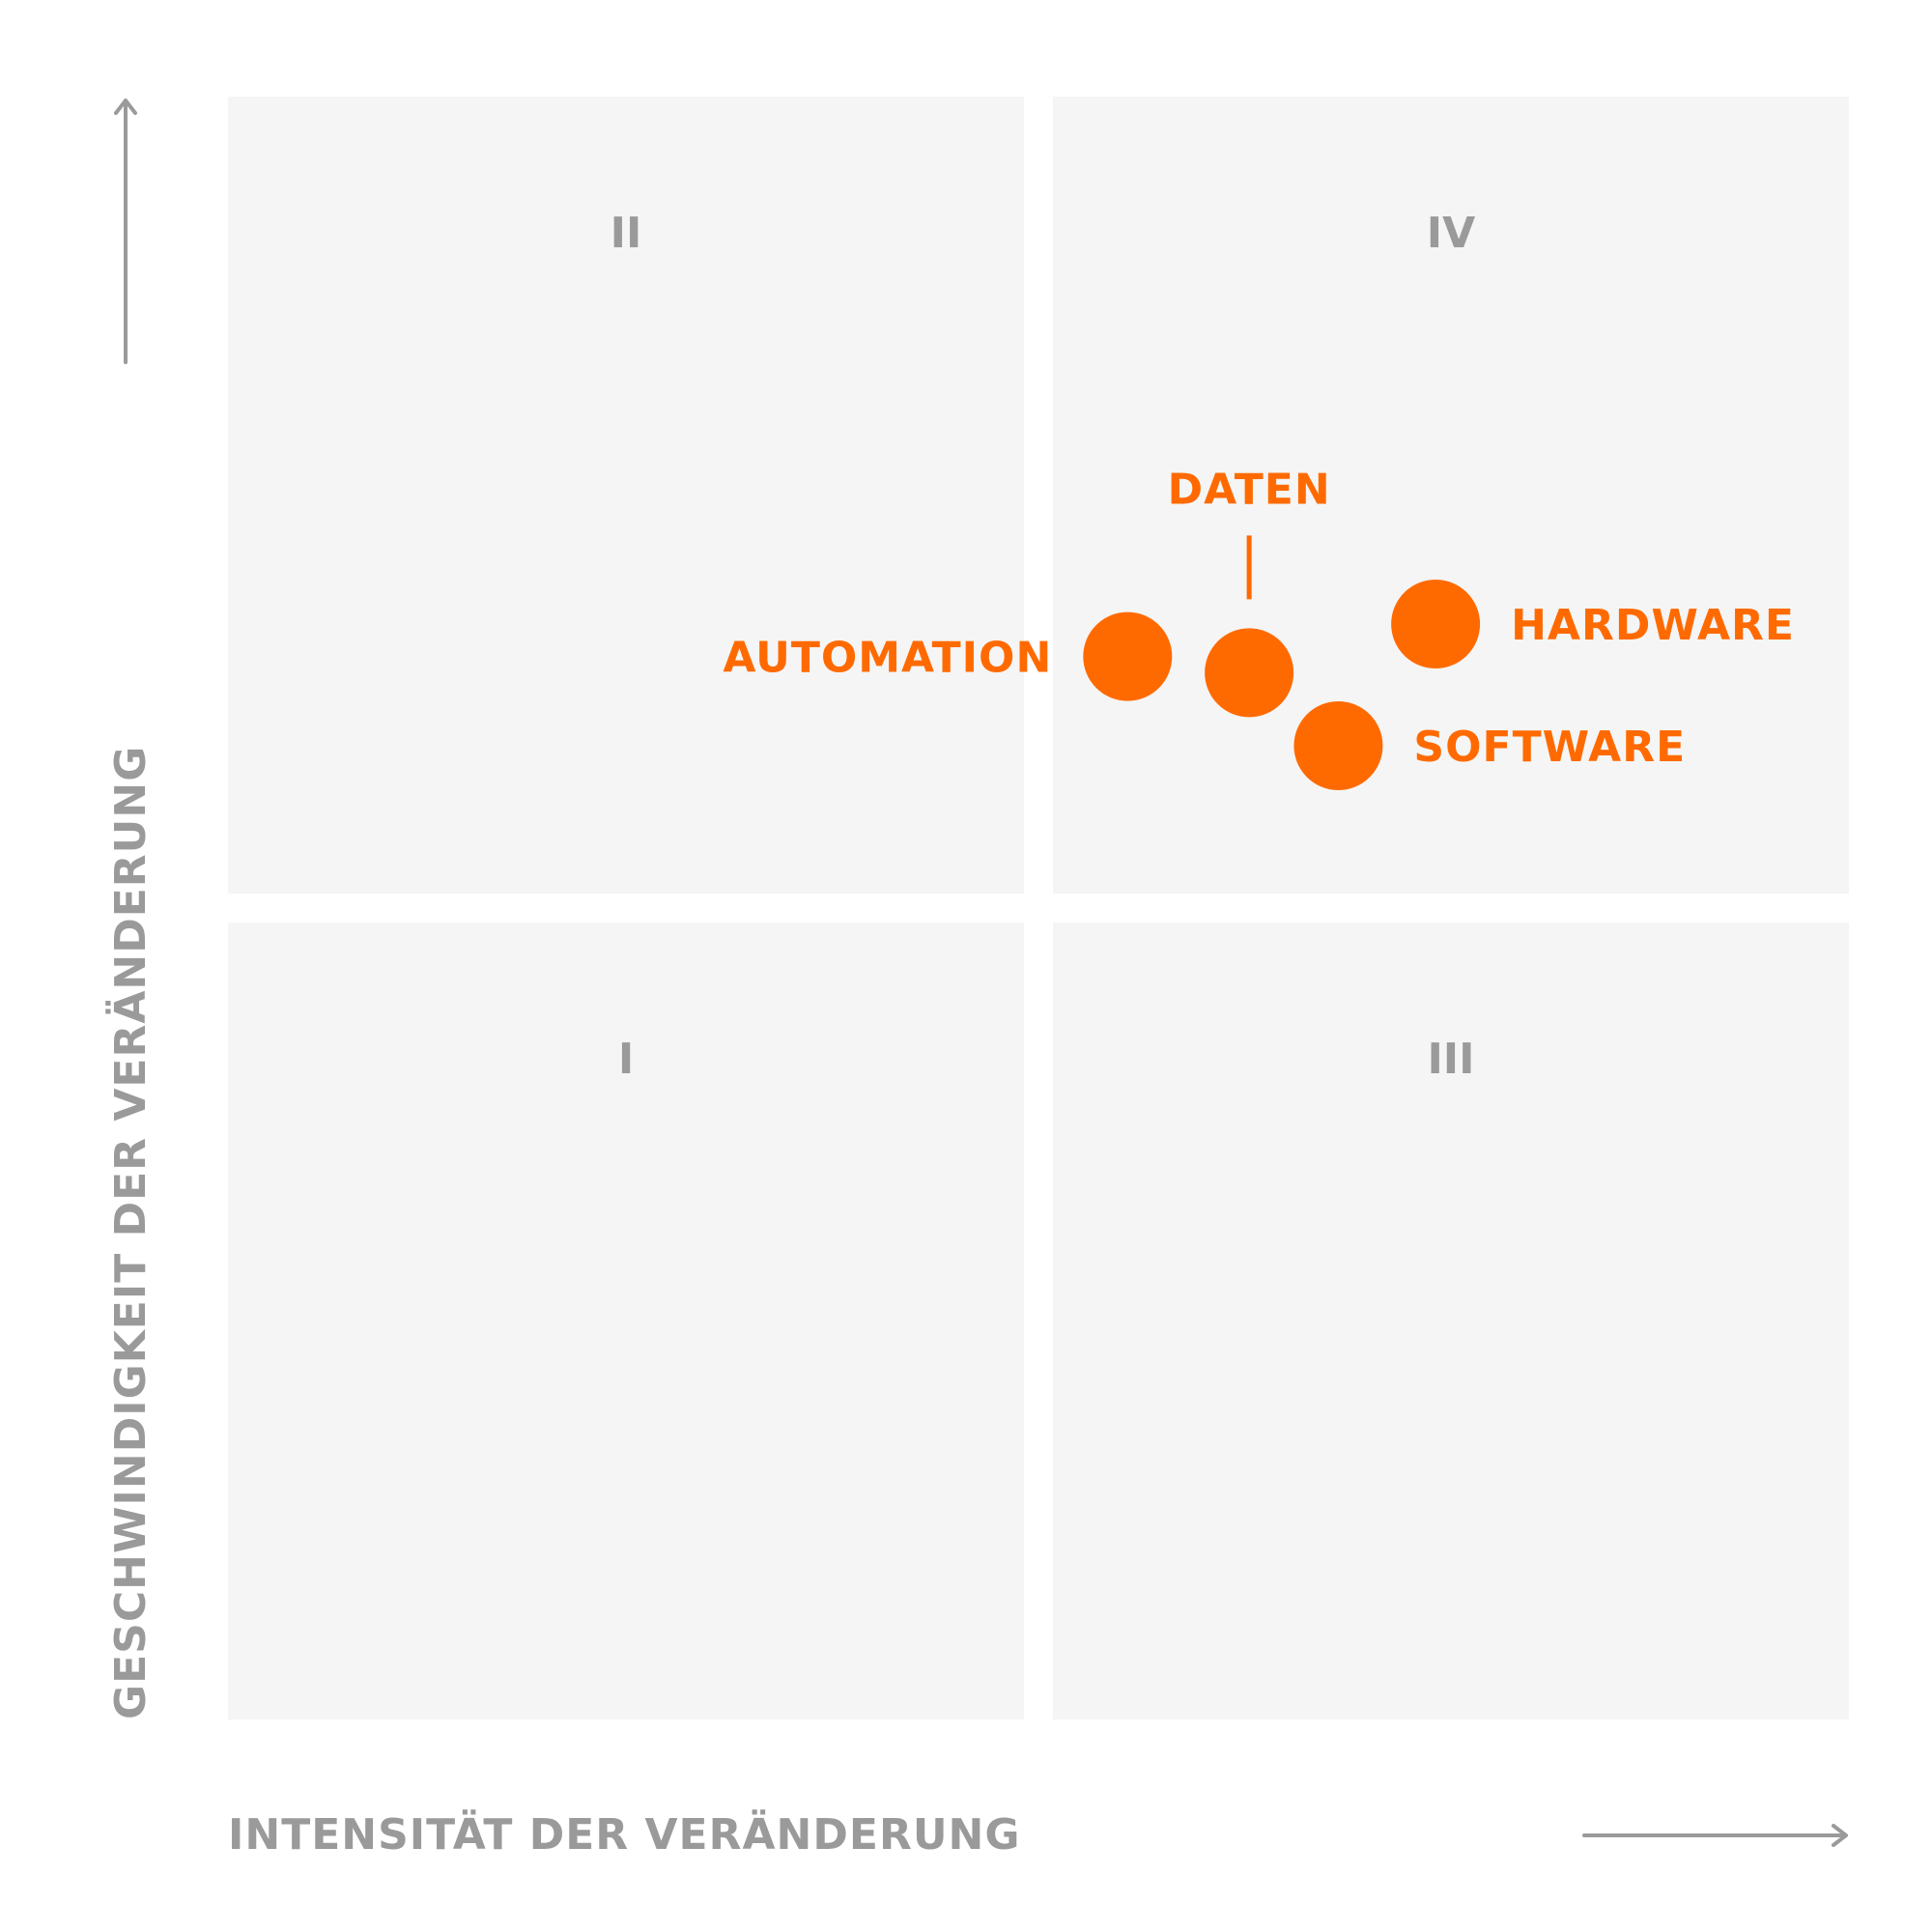 The image size is (1932, 1932). I want to click on point-daten, so click(1249, 673).